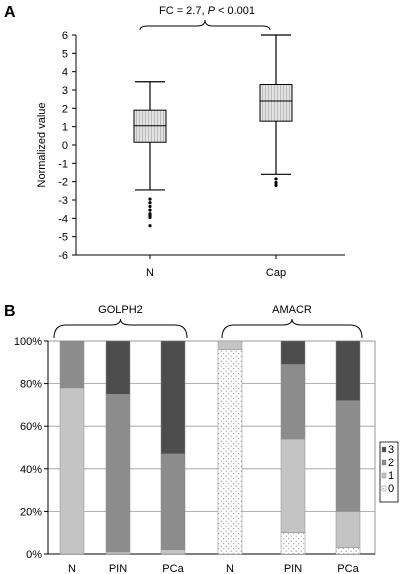 This screenshot has width=400, height=574. Describe the element at coordinates (63, 238) in the screenshot. I see `y-tick-label: -5` at that location.